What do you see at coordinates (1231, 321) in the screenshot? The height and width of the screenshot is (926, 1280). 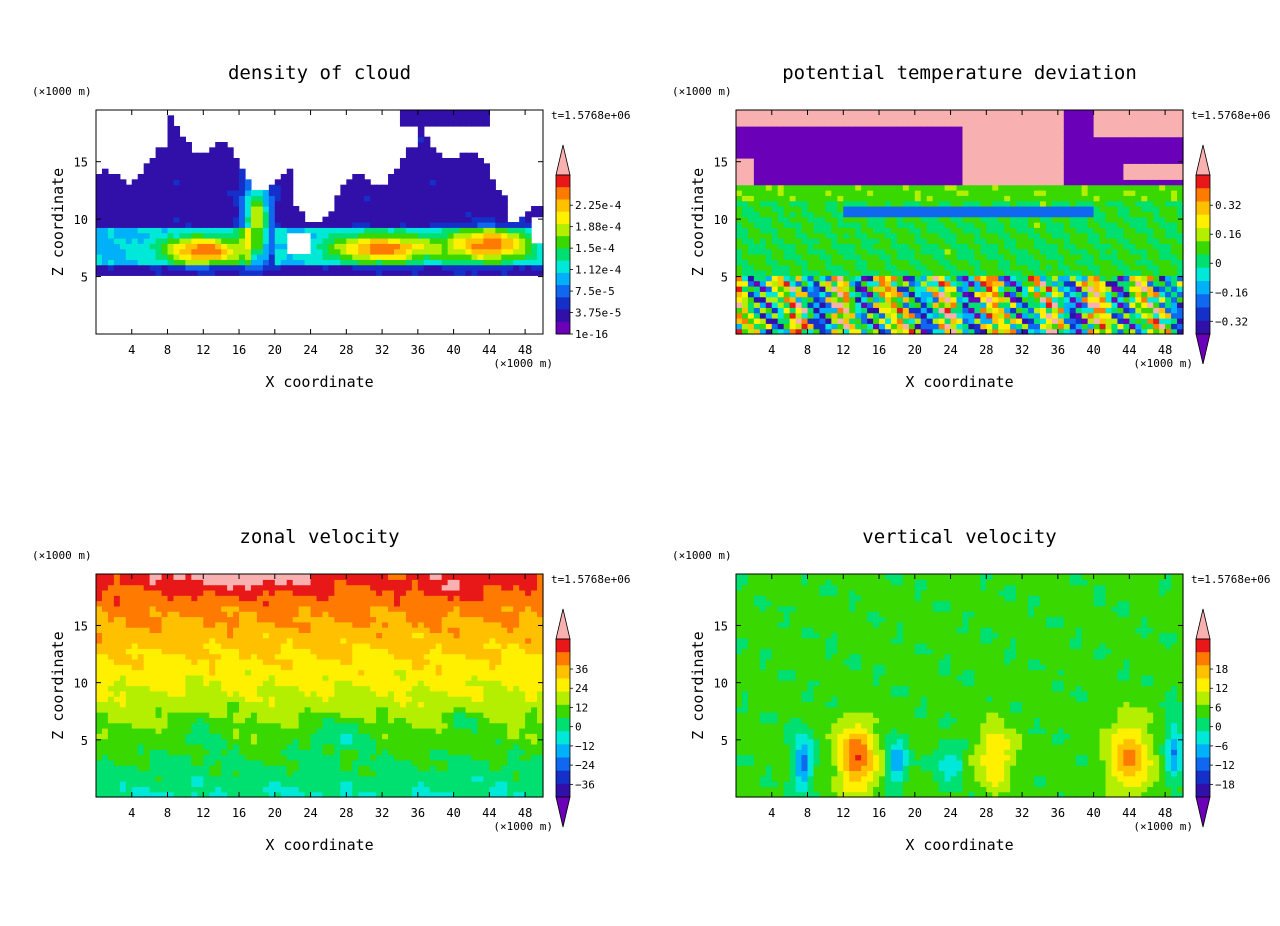 I see `colorbar-label: −0.32` at bounding box center [1231, 321].